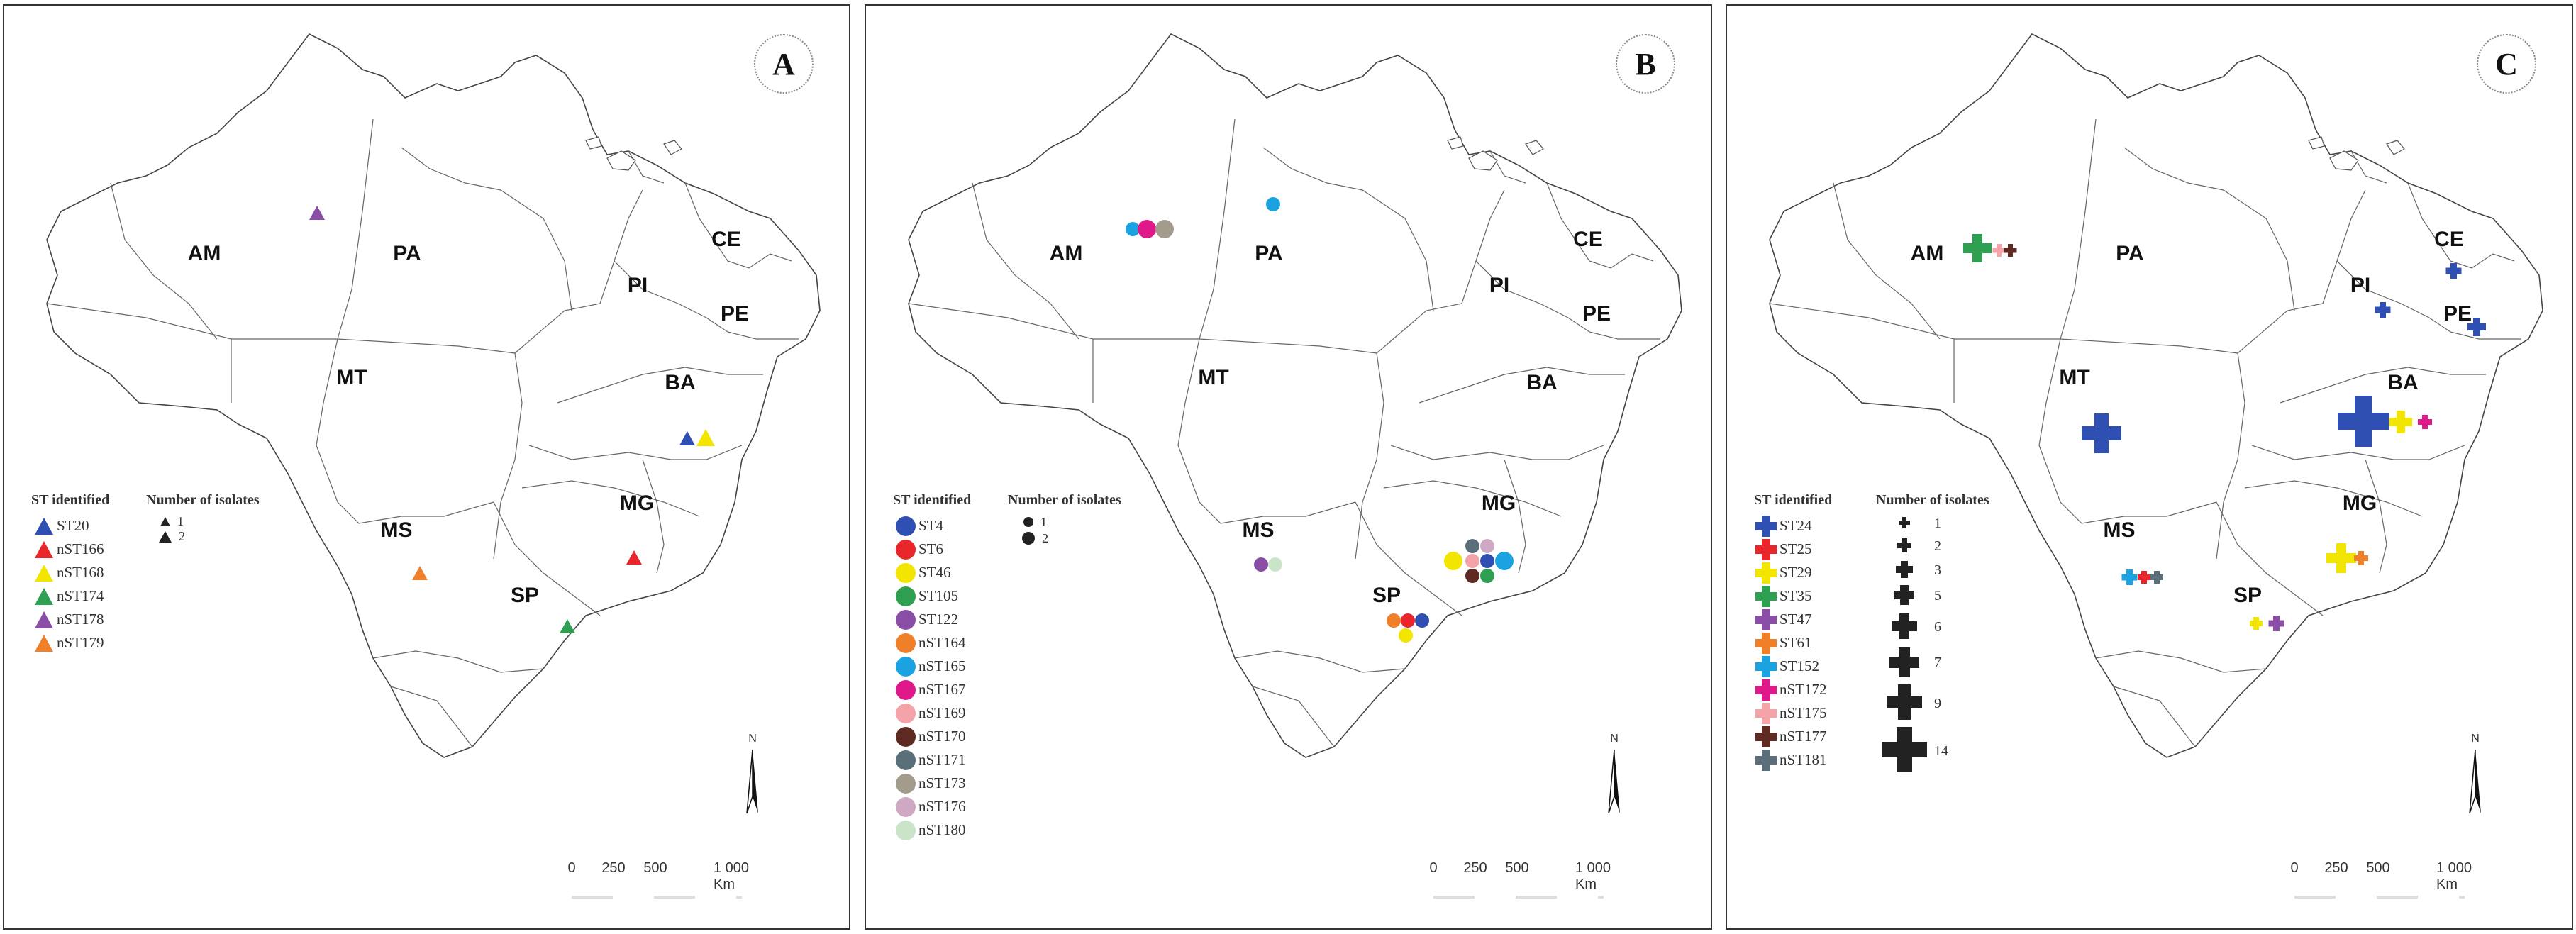 The width and height of the screenshot is (2576, 934). Describe the element at coordinates (1472, 576) in the screenshot. I see `marker-nst170-mg` at that location.